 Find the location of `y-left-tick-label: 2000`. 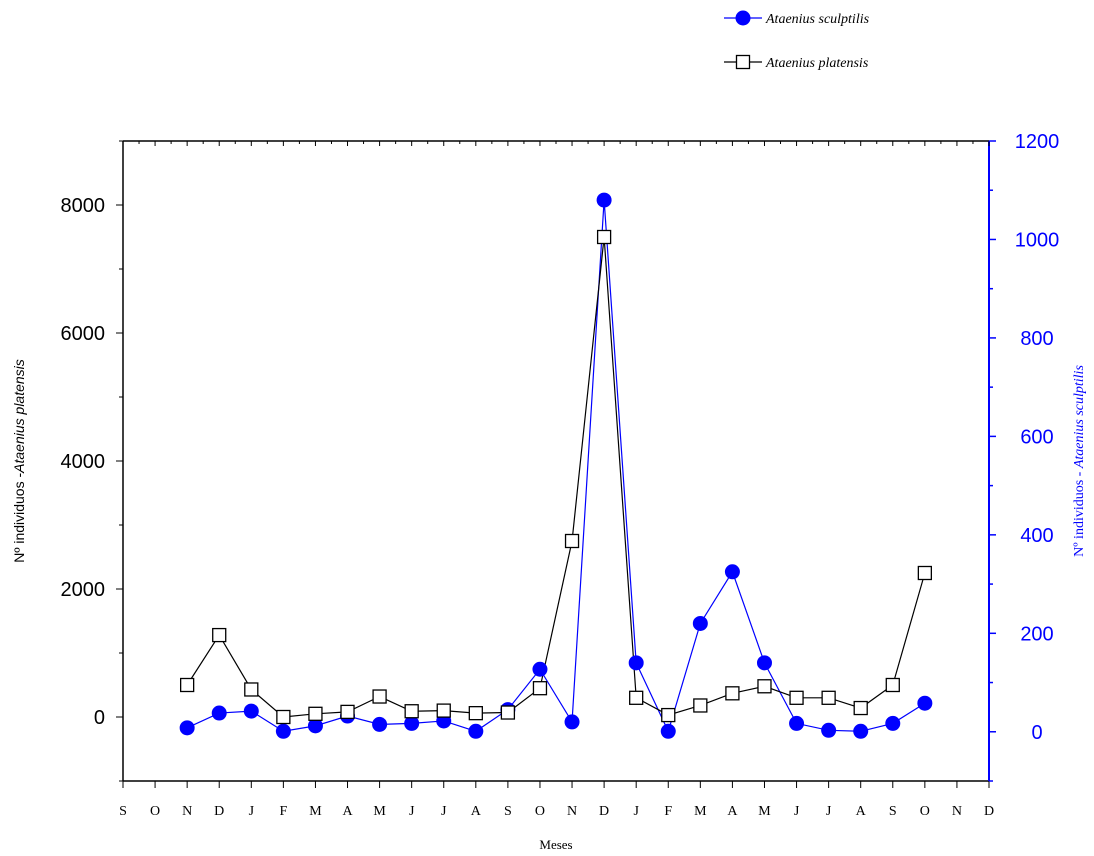

y-left-tick-label: 2000 is located at coordinates (83, 590).